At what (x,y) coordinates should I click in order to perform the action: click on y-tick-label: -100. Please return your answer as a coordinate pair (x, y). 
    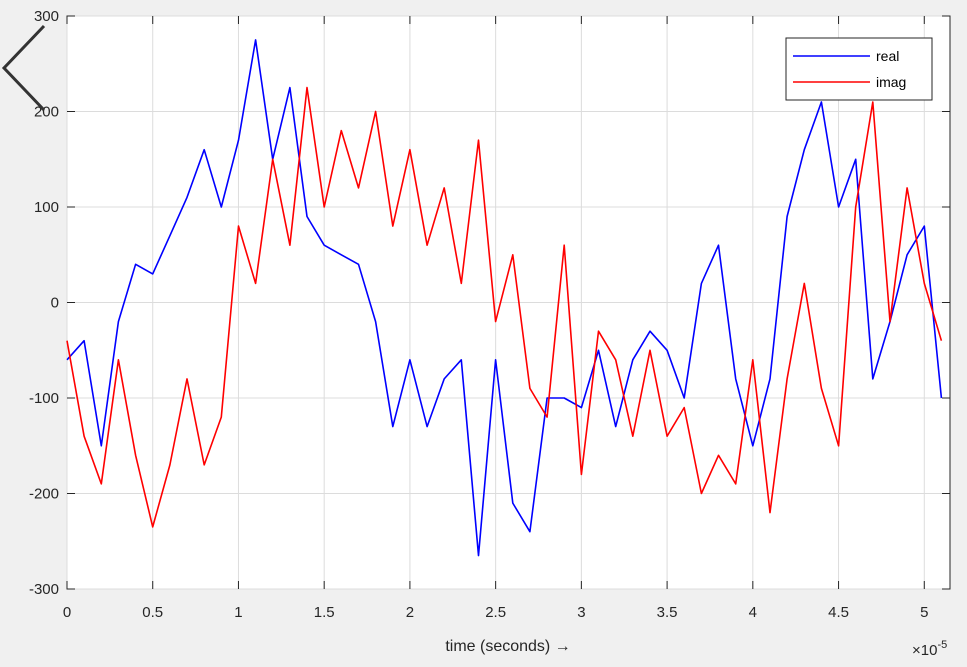
    Looking at the image, I should click on (44, 398).